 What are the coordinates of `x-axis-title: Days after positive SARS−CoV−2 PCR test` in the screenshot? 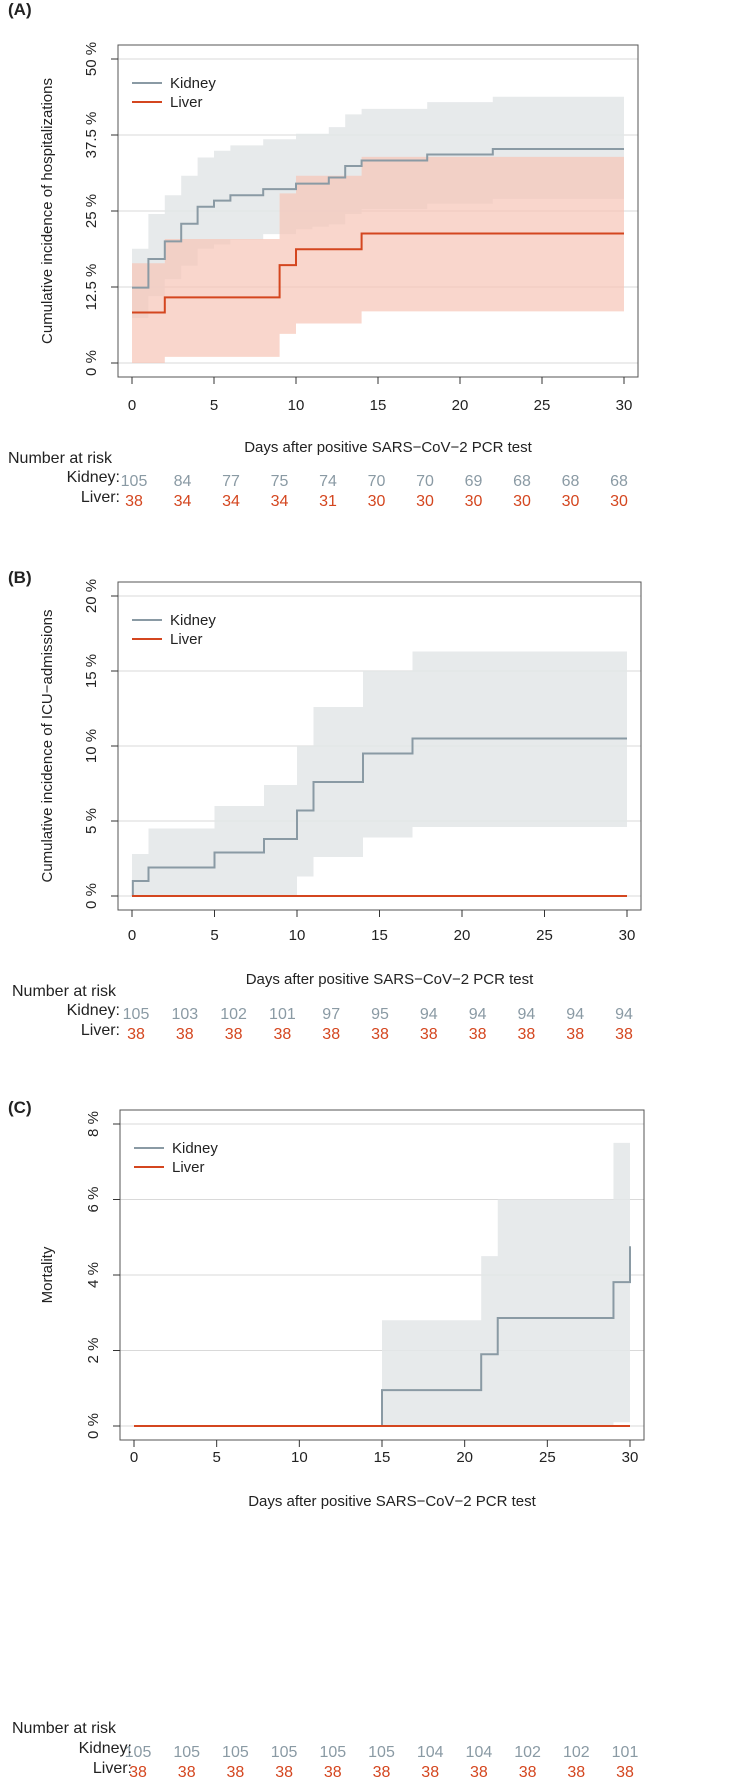 It's located at (390, 979).